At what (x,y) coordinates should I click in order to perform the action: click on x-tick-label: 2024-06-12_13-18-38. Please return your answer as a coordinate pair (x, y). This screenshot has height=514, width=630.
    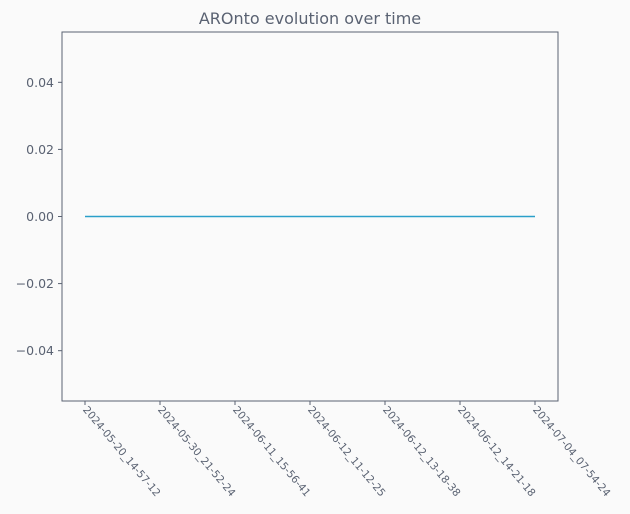
    Looking at the image, I should click on (421, 451).